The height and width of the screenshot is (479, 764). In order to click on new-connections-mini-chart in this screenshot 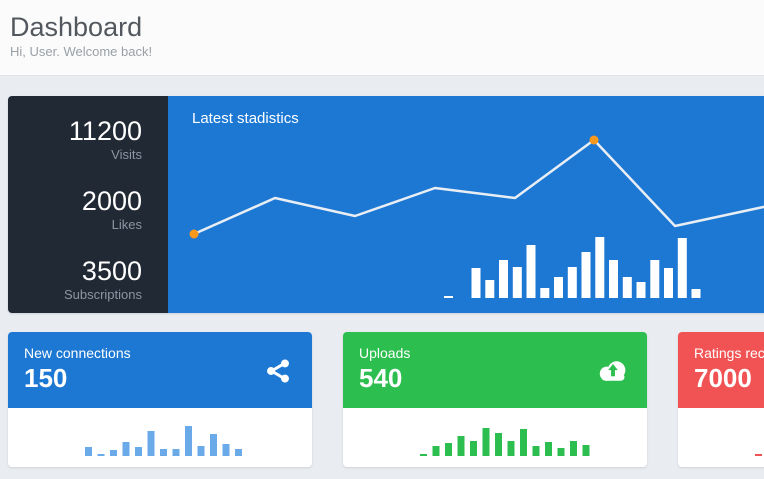, I will do `click(163, 441)`.